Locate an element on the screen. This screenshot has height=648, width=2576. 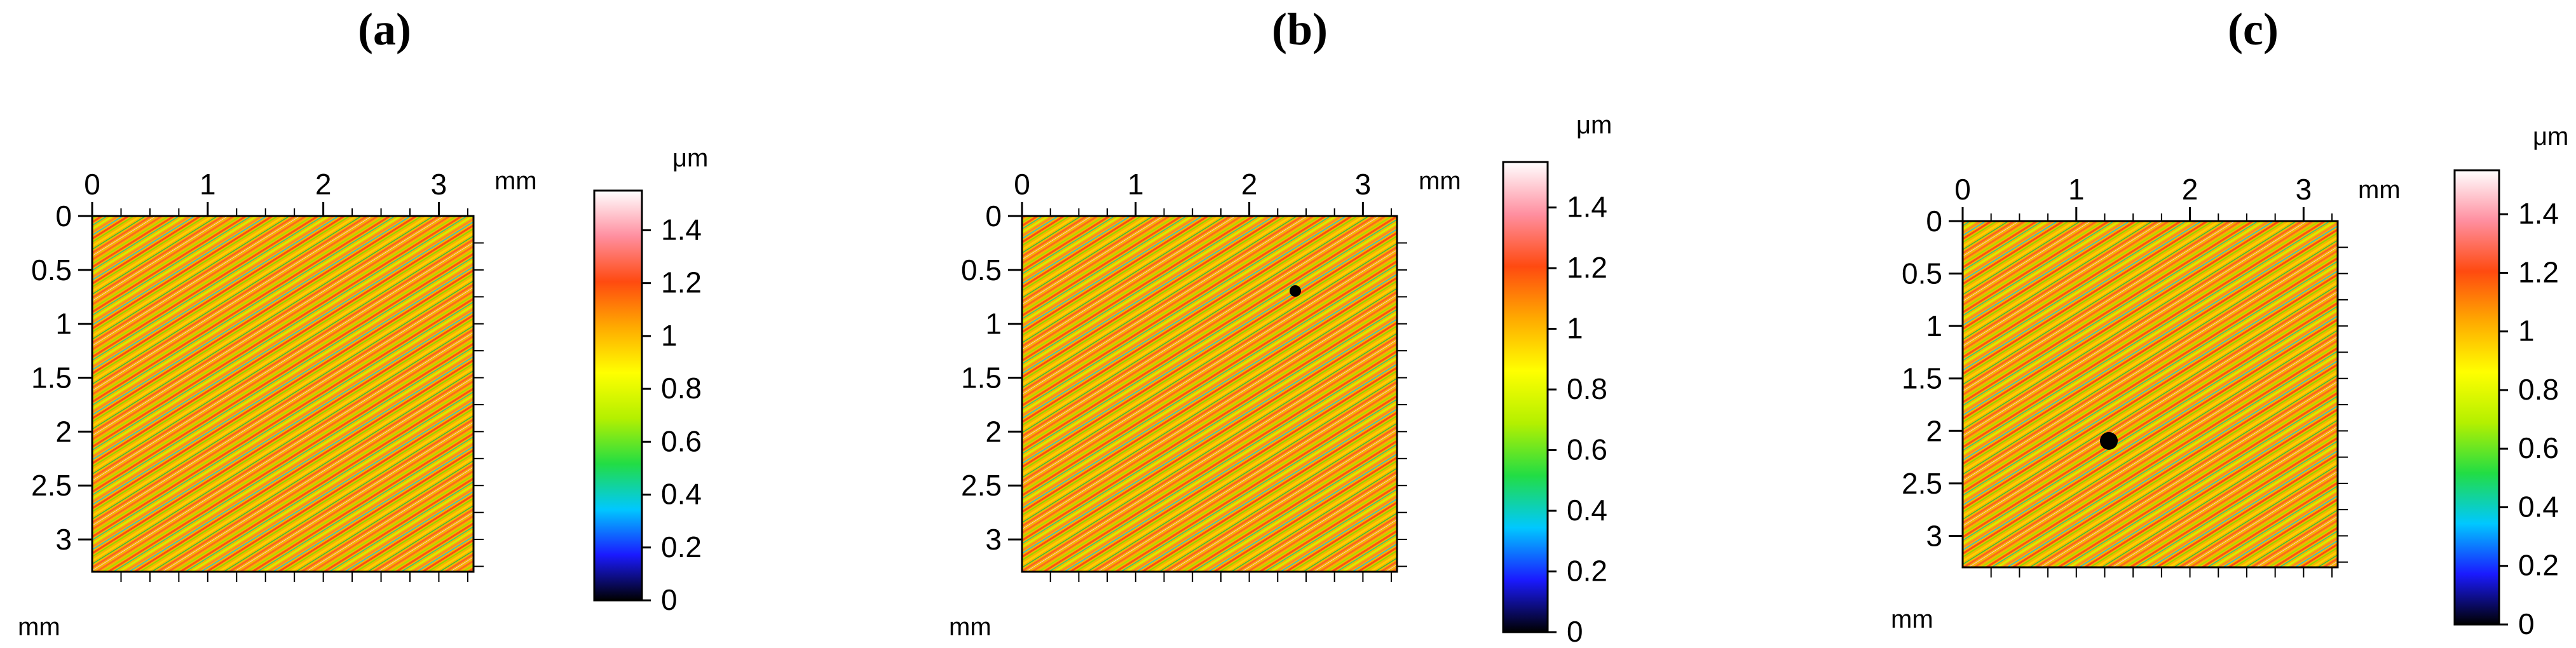
panel-b-surface-map is located at coordinates (1209, 394).